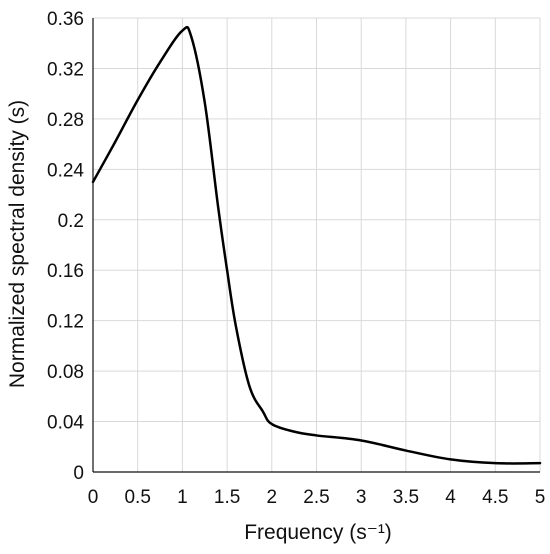  I want to click on y-axis-title: Normalized spectral density (s), so click(17, 244).